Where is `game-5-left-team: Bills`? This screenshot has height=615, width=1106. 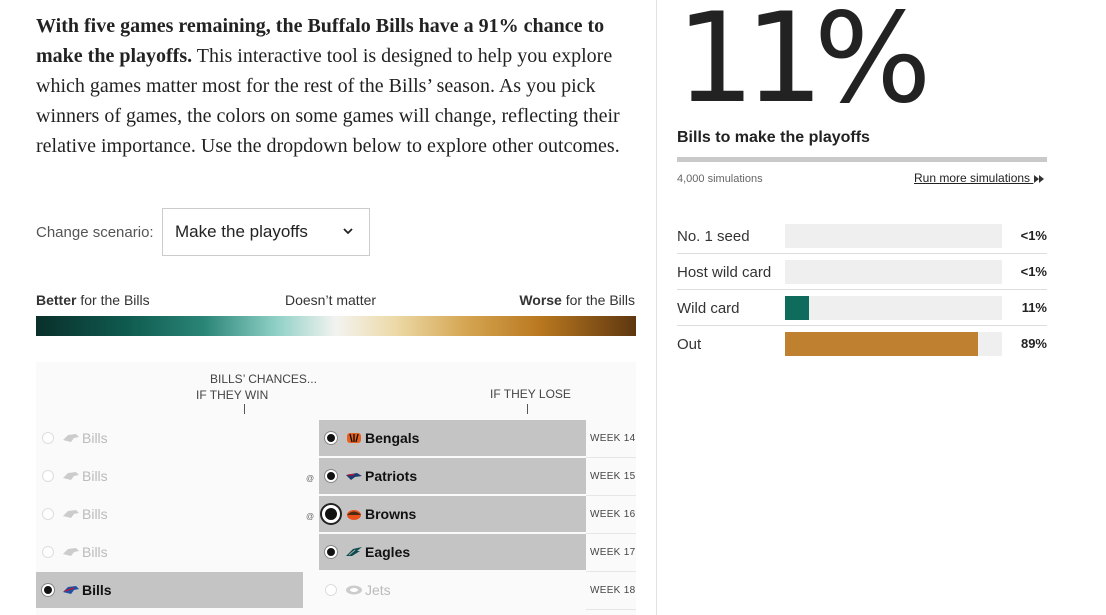
game-5-left-team: Bills is located at coordinates (169, 590).